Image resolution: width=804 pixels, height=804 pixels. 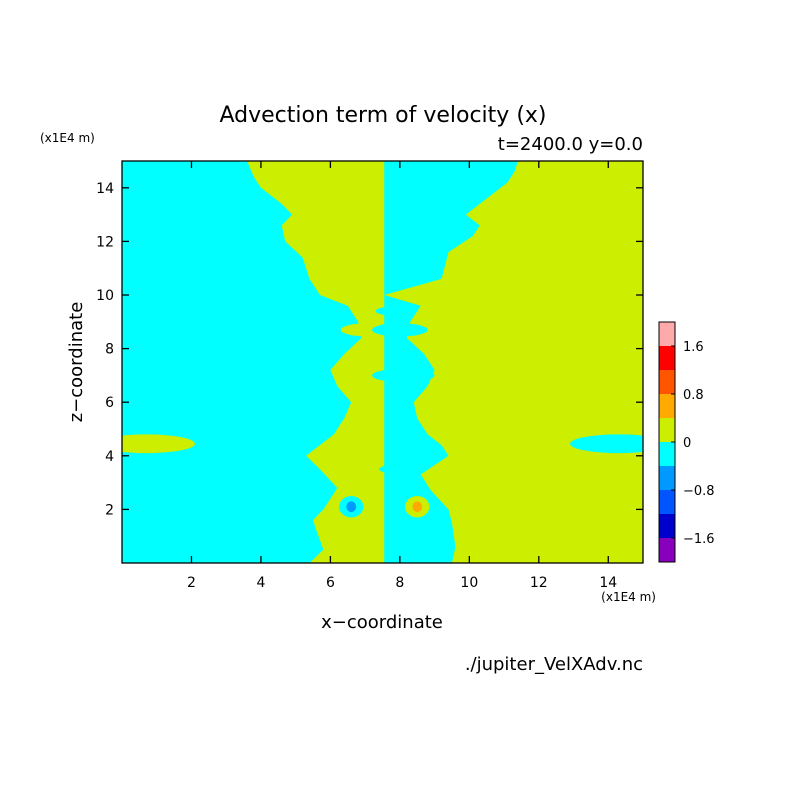 I want to click on x-axis-label: x−coordinate, so click(x=382, y=622).